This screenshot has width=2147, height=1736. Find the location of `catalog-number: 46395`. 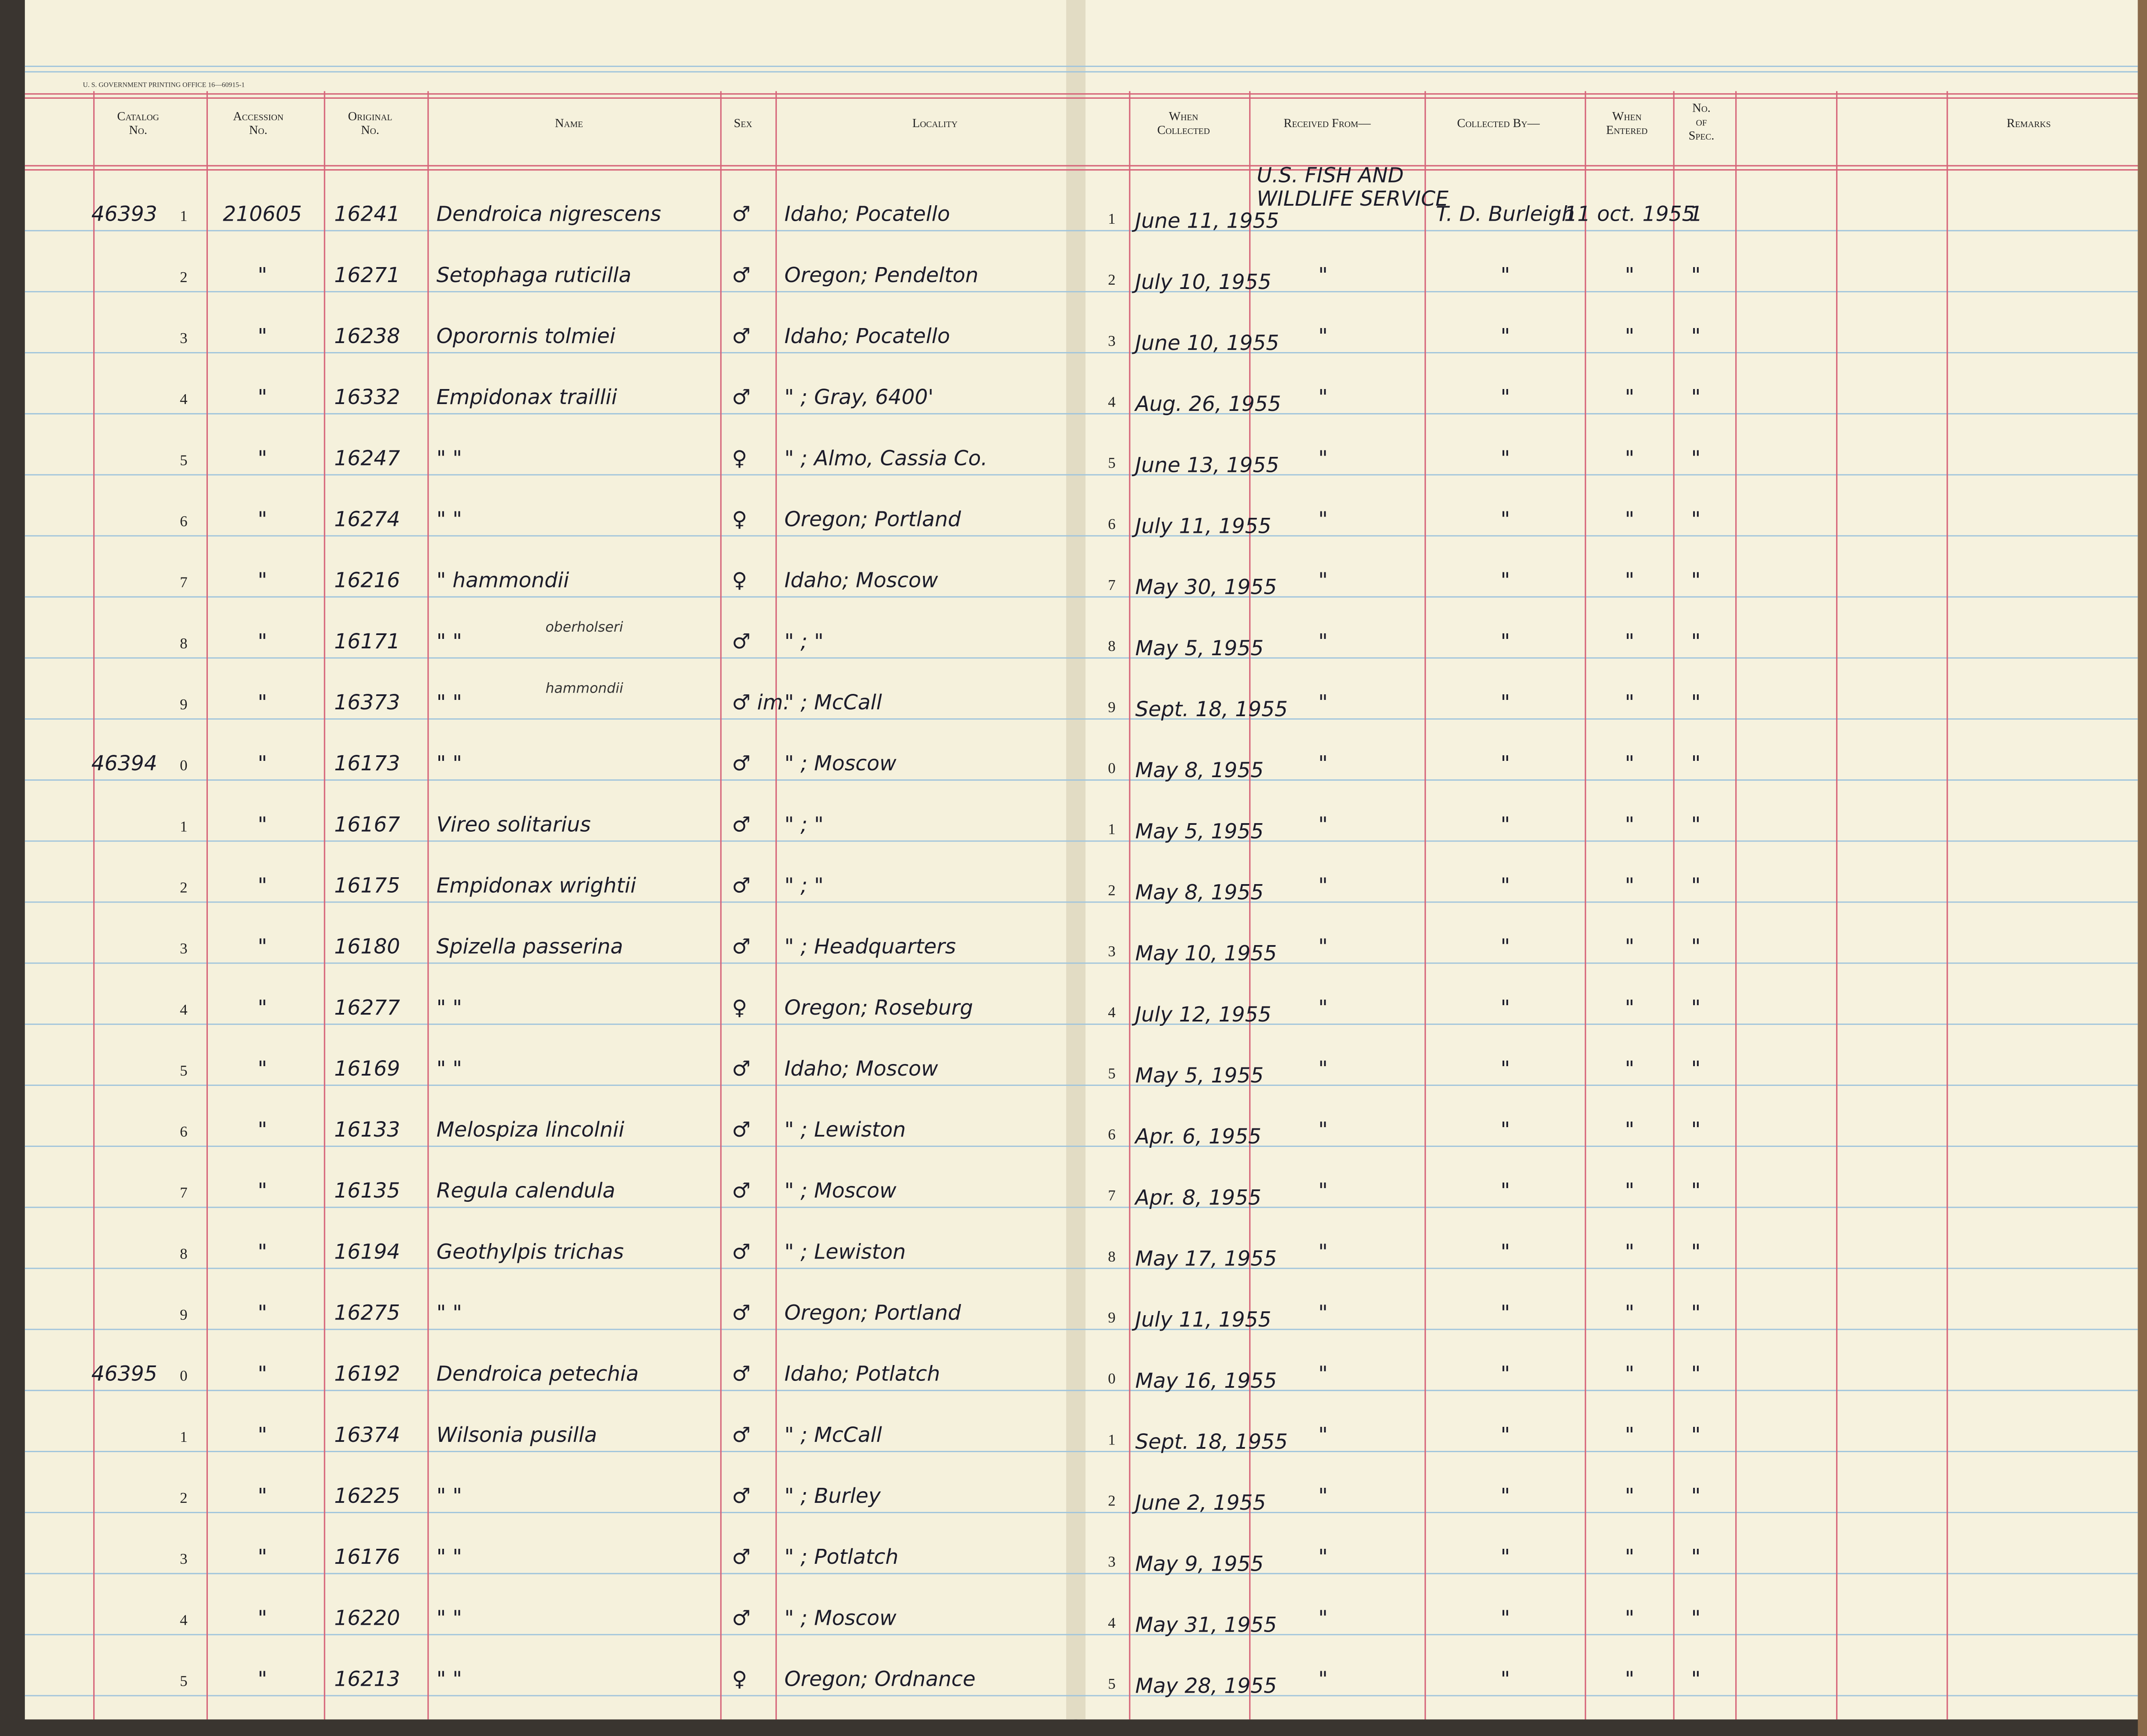

catalog-number: 46395 is located at coordinates (124, 1374).